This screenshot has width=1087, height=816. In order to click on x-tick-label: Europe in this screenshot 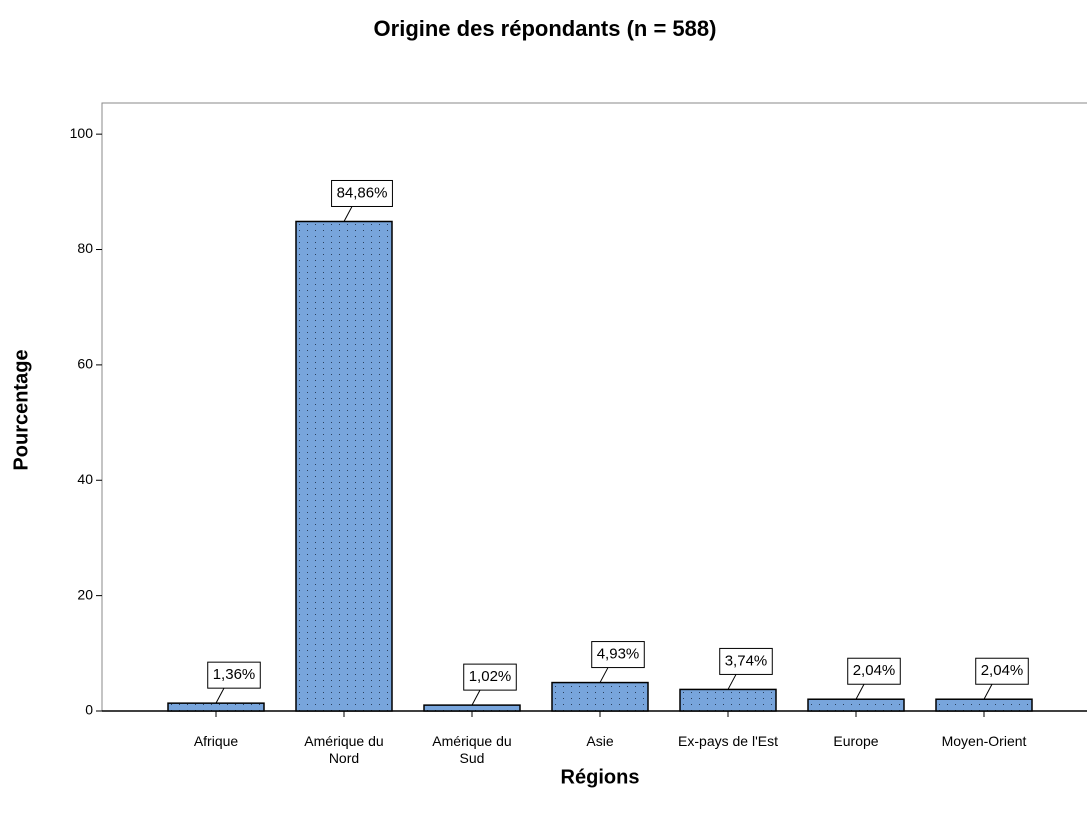, I will do `click(856, 741)`.